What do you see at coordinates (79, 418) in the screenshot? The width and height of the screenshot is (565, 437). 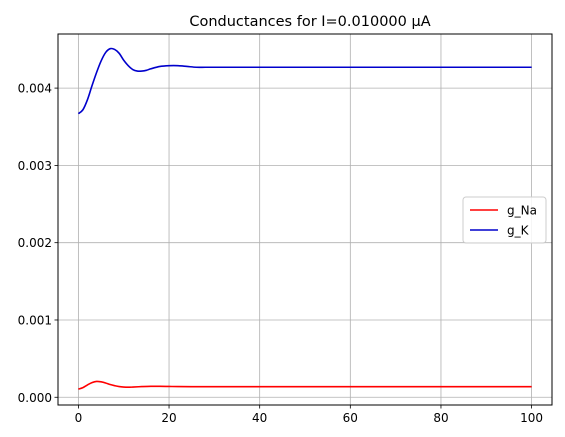 I see `x-tick-label: 0` at bounding box center [79, 418].